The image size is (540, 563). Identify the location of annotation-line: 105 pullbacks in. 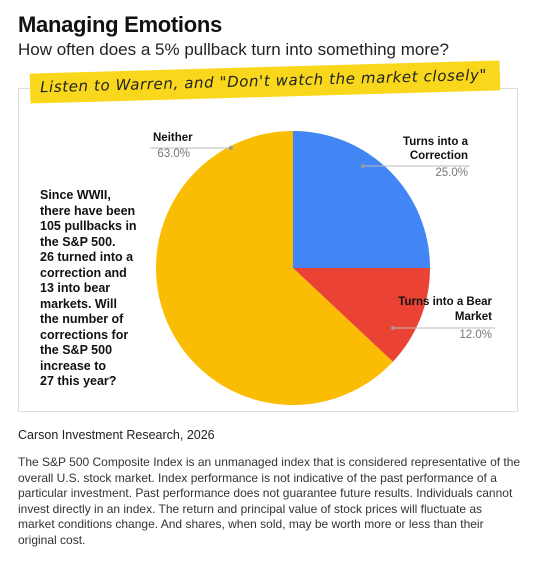
(88, 226).